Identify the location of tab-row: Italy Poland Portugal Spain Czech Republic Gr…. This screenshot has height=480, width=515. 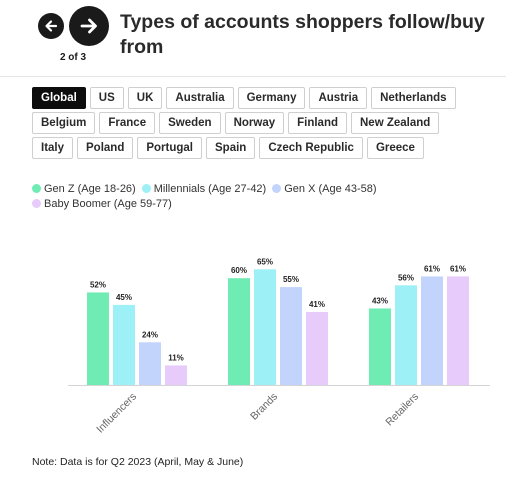
(262, 148).